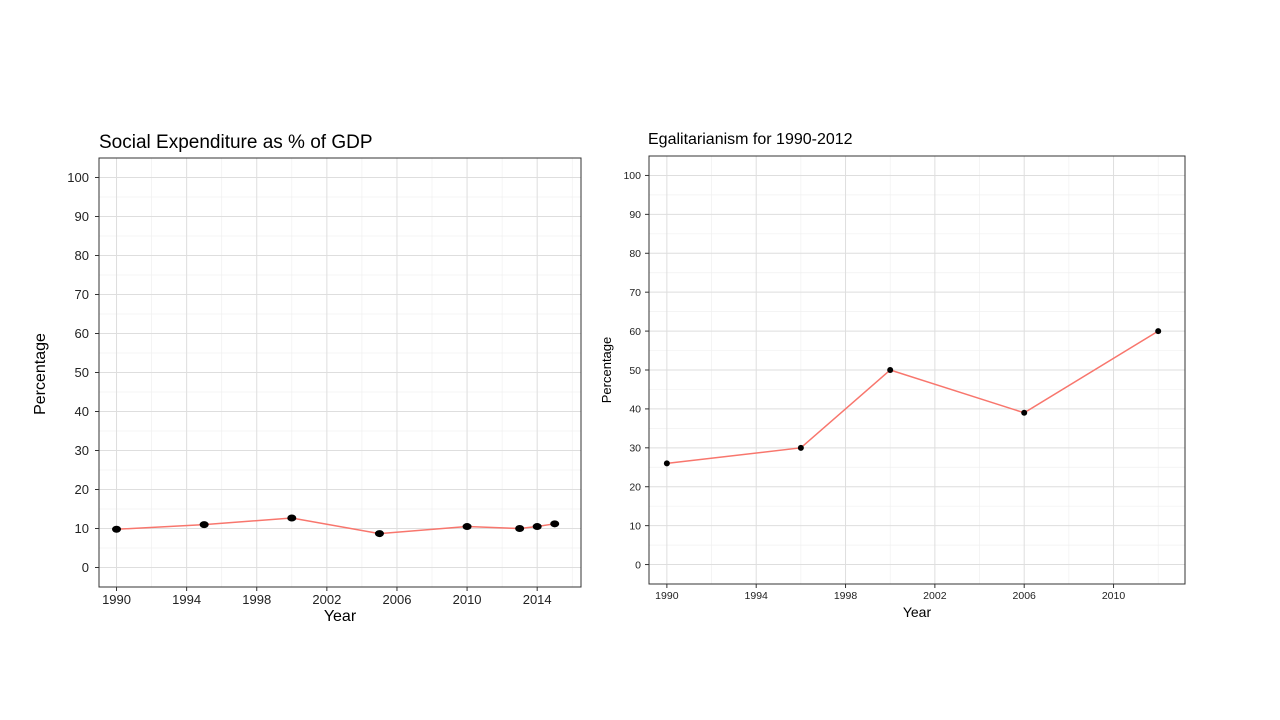 This screenshot has width=1280, height=720. I want to click on chart-title: Egalitarianism for 1990-2012, so click(750, 139).